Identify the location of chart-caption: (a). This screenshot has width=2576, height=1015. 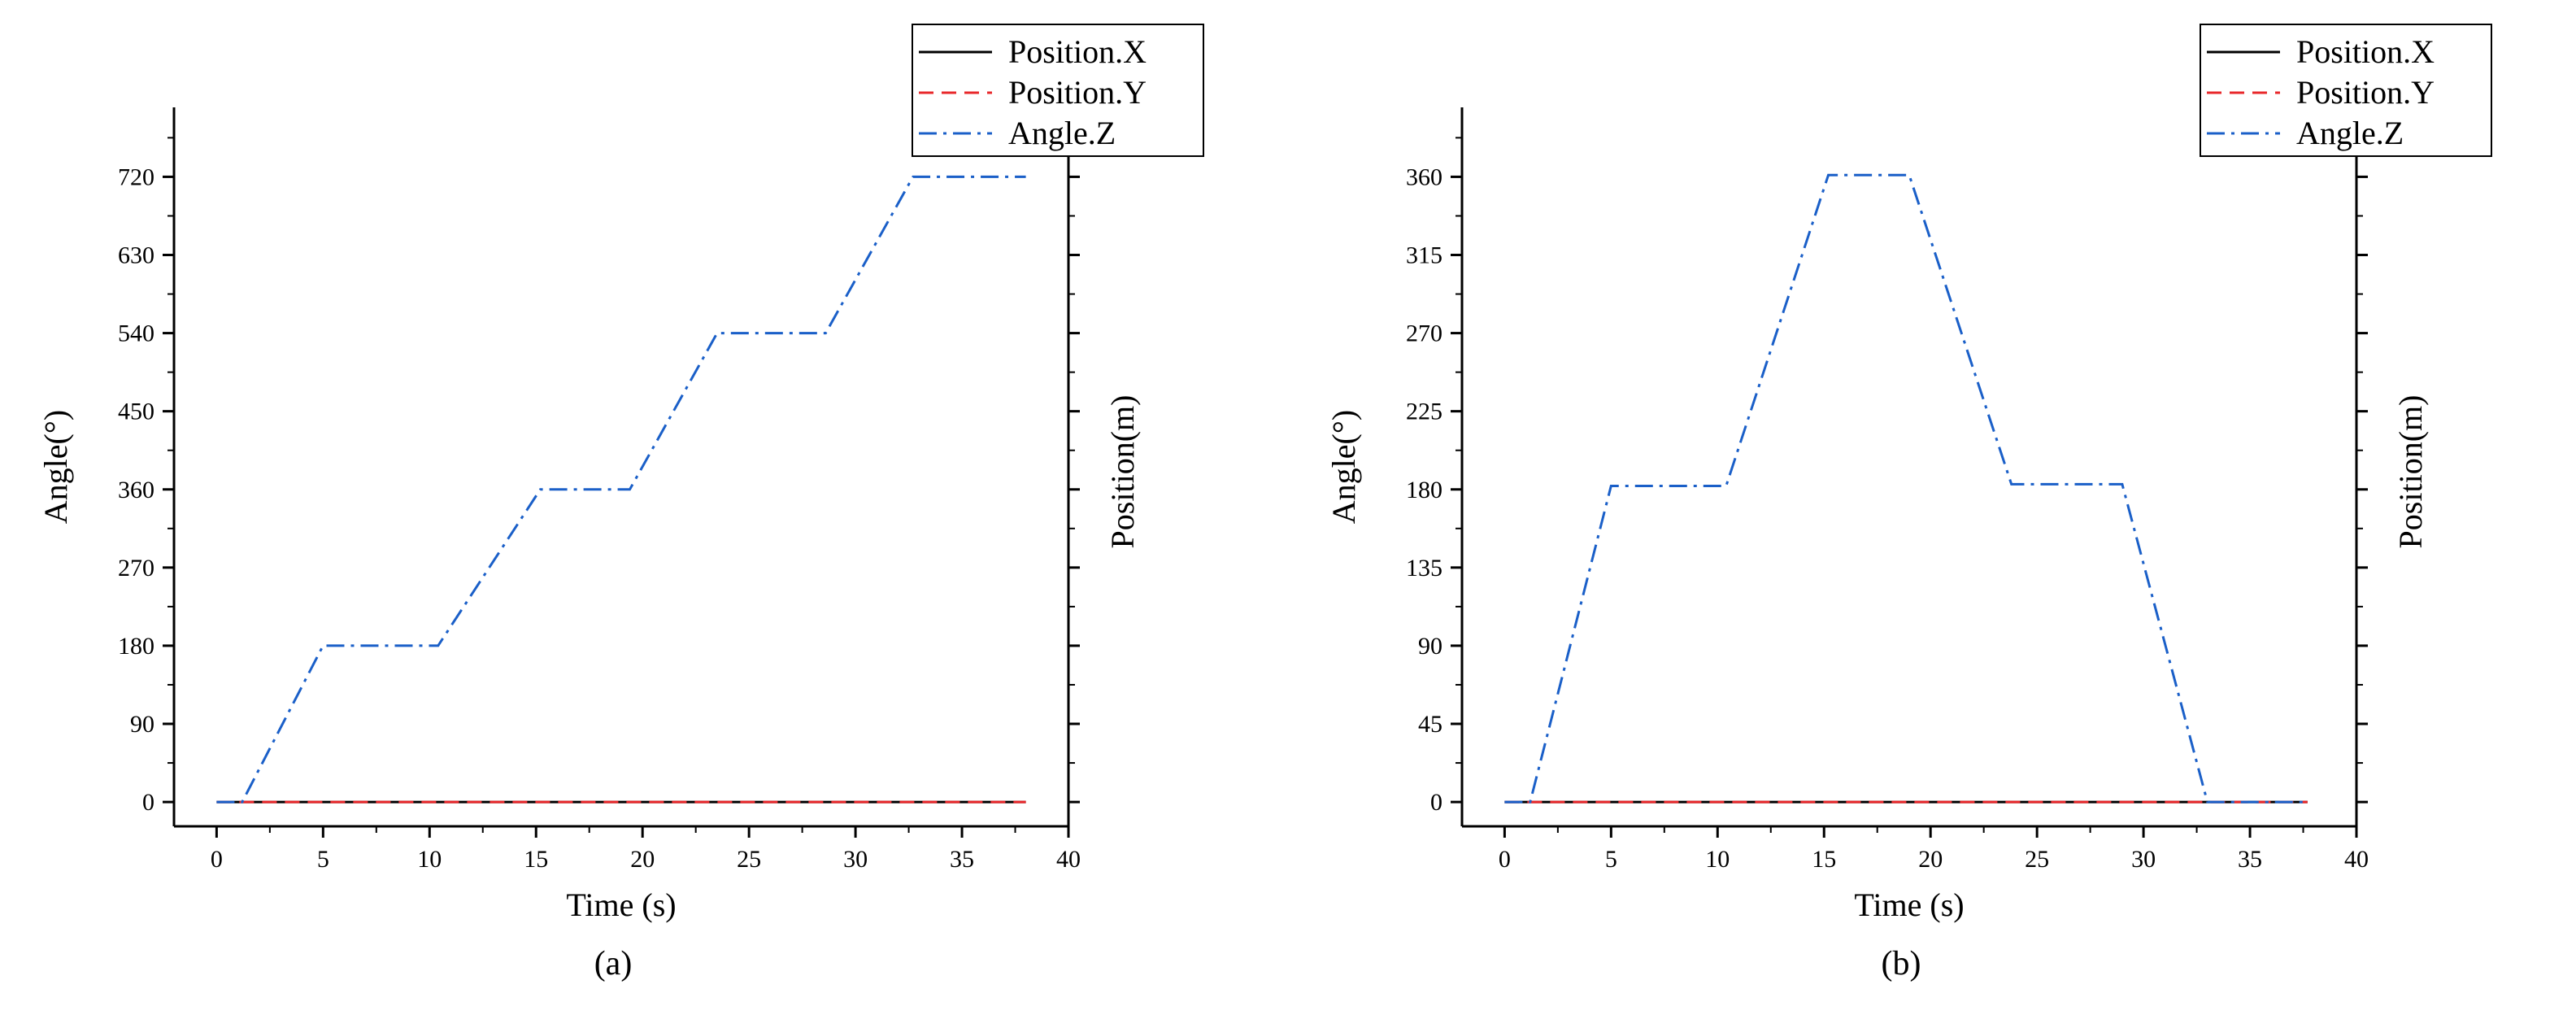
(614, 963).